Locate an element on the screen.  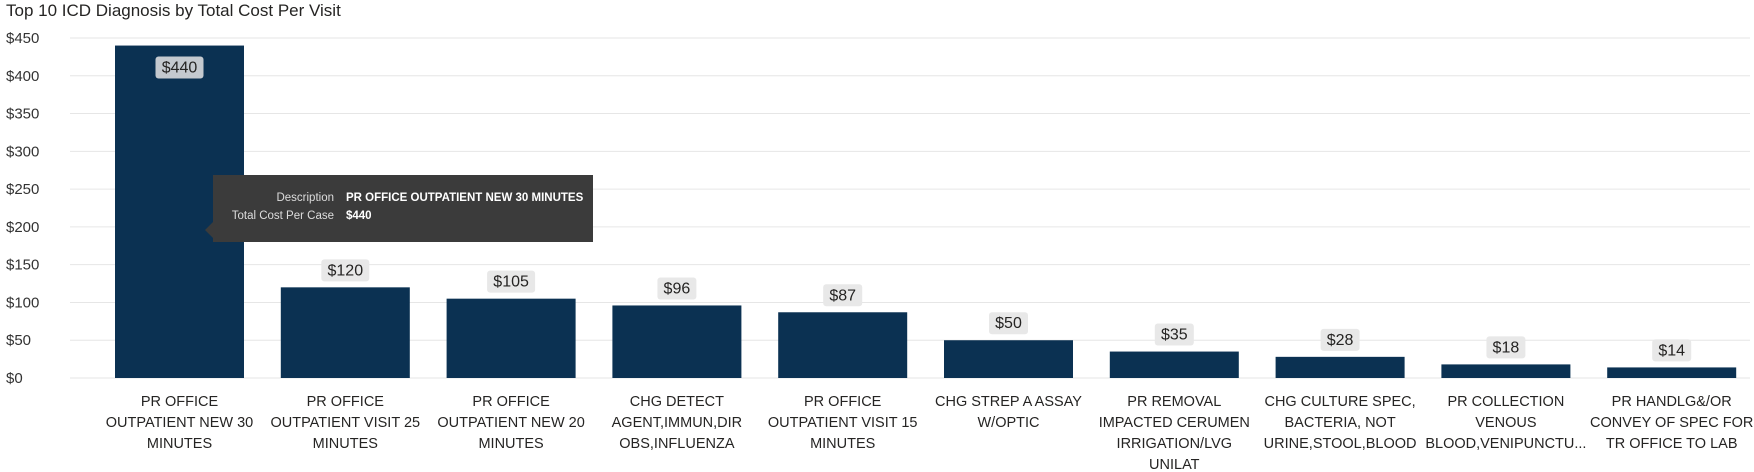
category-label-line: IMPACTED CERUMEN is located at coordinates (1174, 423).